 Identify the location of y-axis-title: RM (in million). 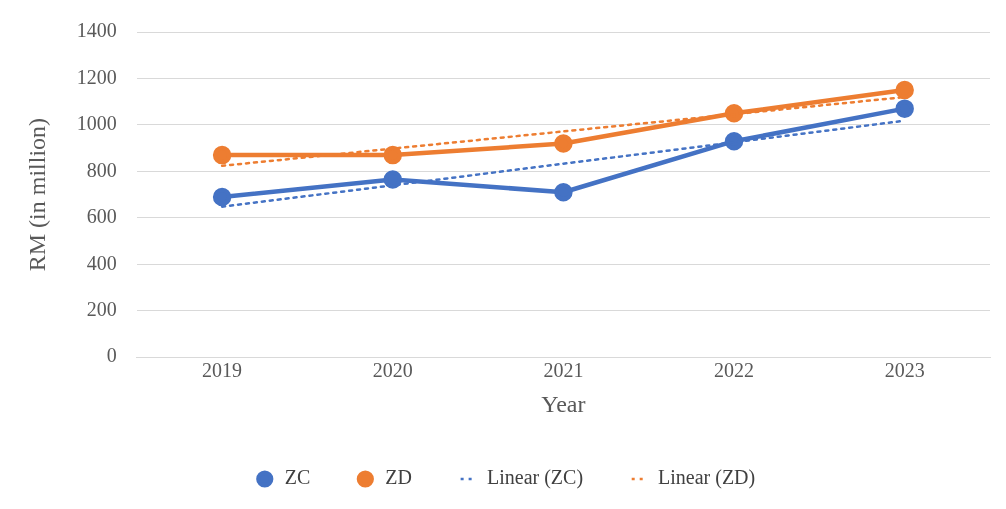
(36, 194).